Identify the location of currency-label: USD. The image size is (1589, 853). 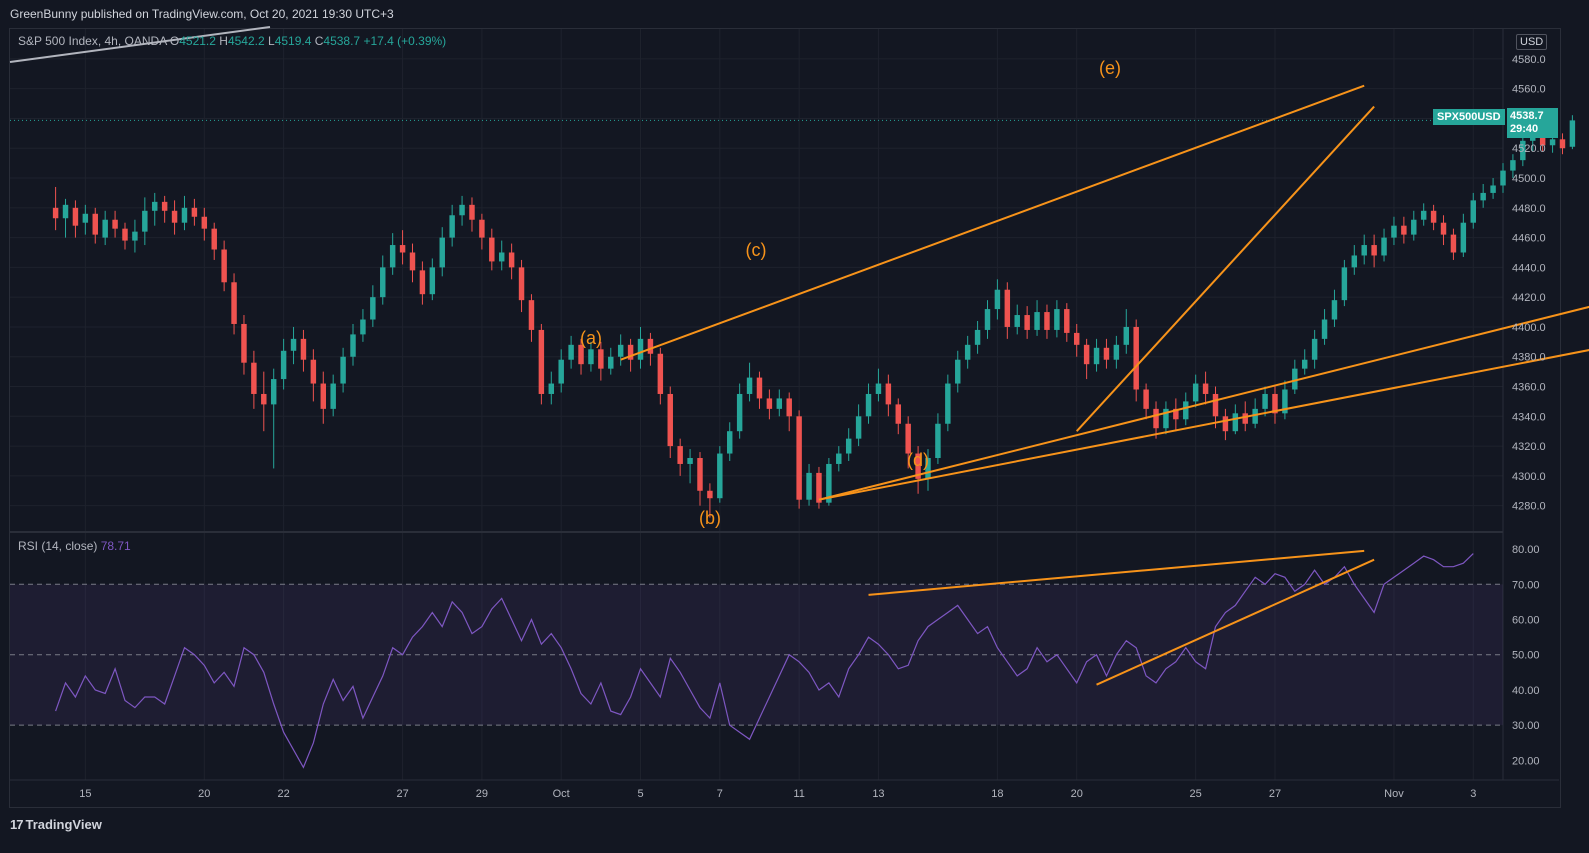
(1532, 42).